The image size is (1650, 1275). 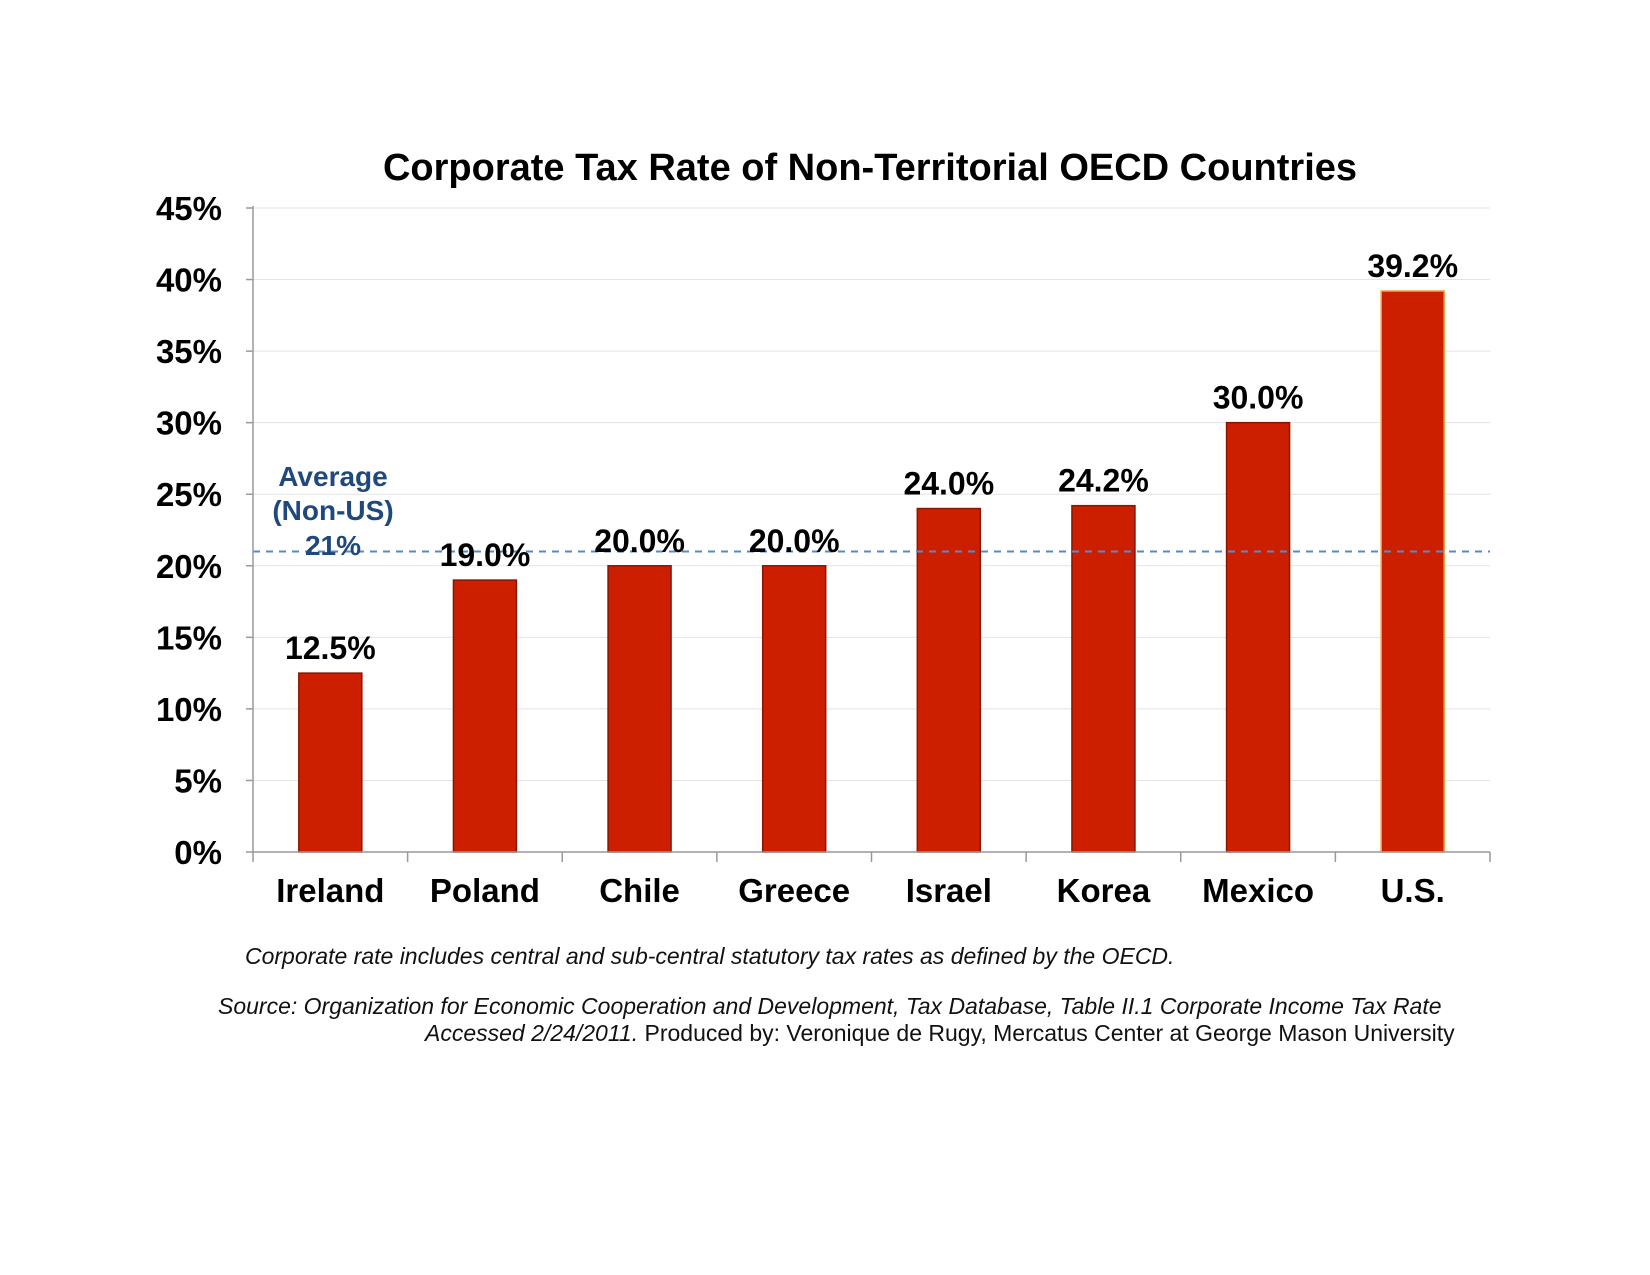 What do you see at coordinates (333, 545) in the screenshot?
I see `average-label-line: 21%` at bounding box center [333, 545].